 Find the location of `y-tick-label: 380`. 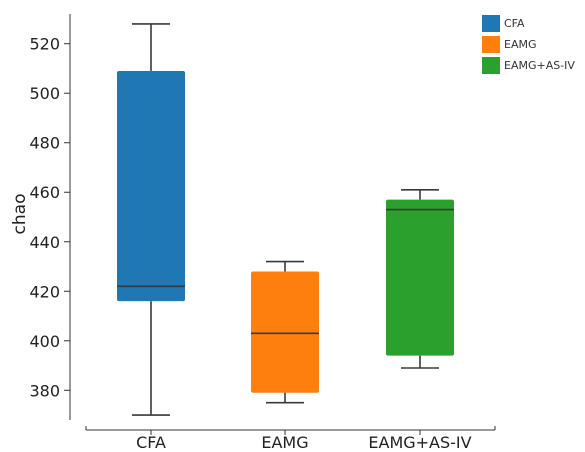

y-tick-label: 380 is located at coordinates (44, 390).